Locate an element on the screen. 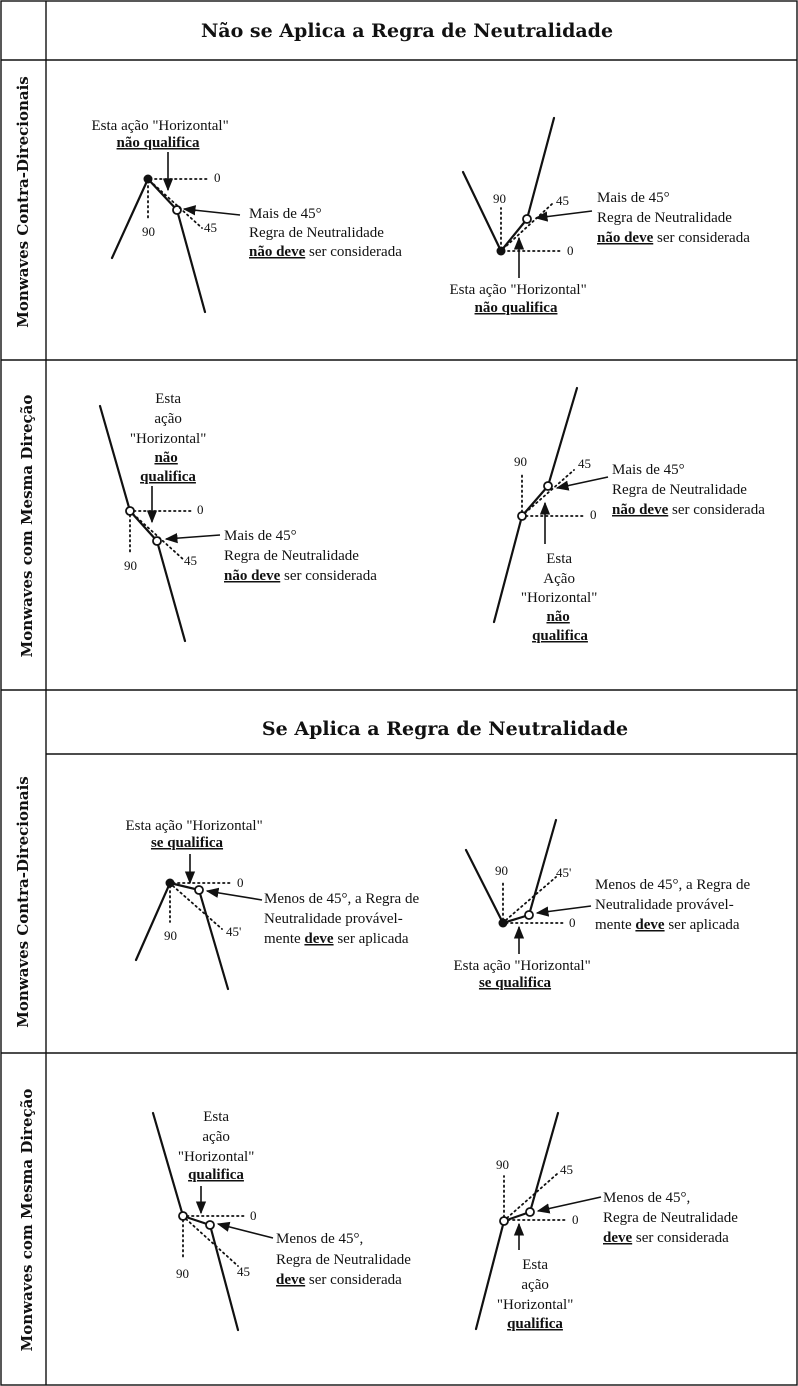  side-label-counter-2: Monwaves Contra-Direcionais is located at coordinates (23, 901).